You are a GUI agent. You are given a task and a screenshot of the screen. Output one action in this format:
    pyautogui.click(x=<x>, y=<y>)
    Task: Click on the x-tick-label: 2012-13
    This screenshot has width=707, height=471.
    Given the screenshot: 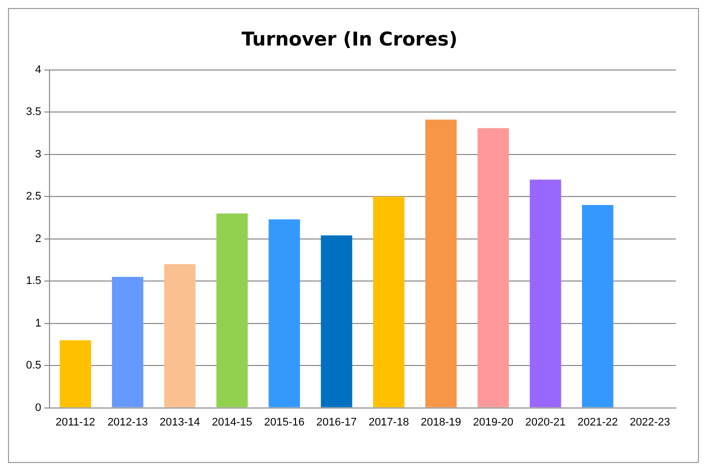 What is the action you would take?
    pyautogui.click(x=127, y=422)
    